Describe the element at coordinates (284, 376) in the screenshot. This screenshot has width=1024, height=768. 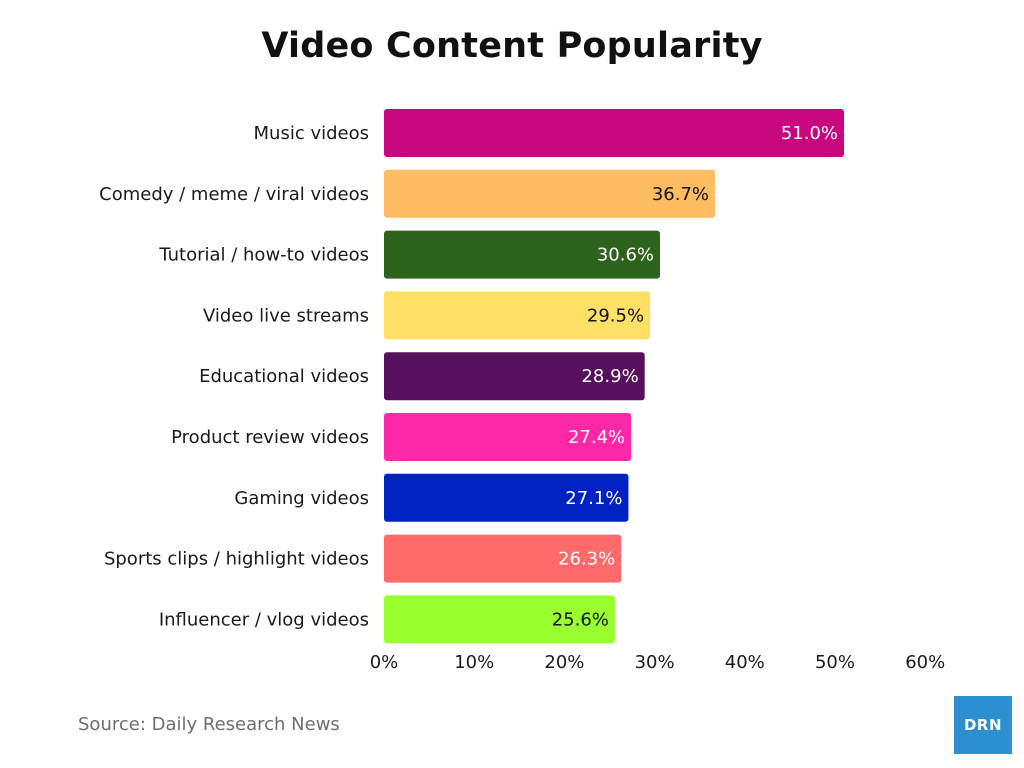
I see `category-label: Educational videos` at that location.